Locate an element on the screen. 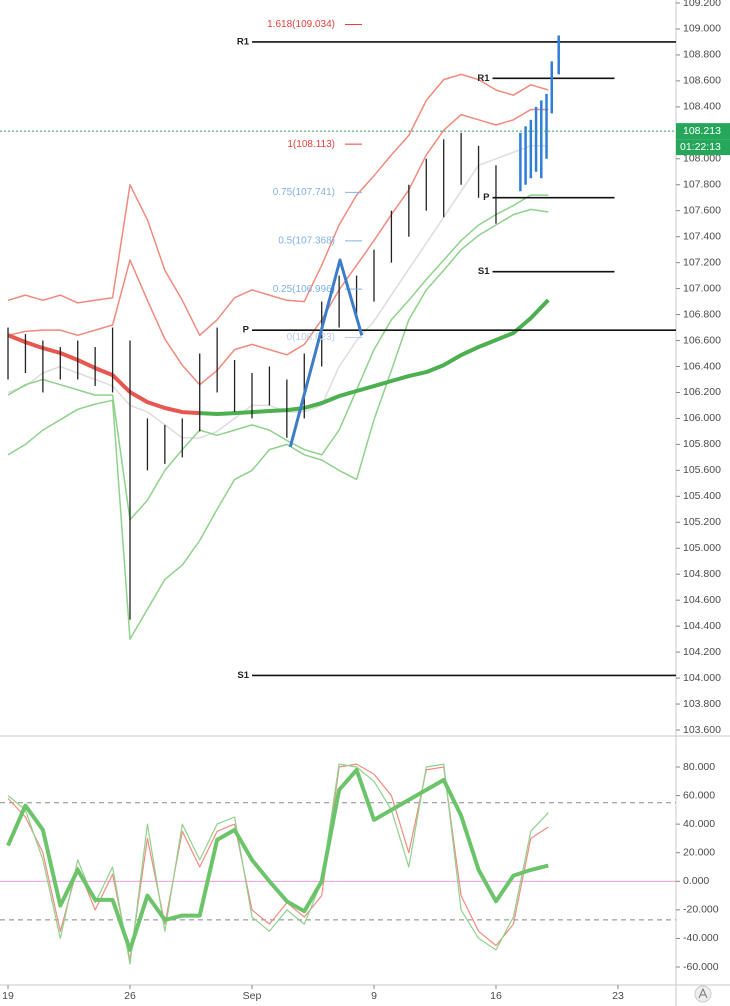 The height and width of the screenshot is (1006, 730). y-tick-label: 106.200 is located at coordinates (702, 392).